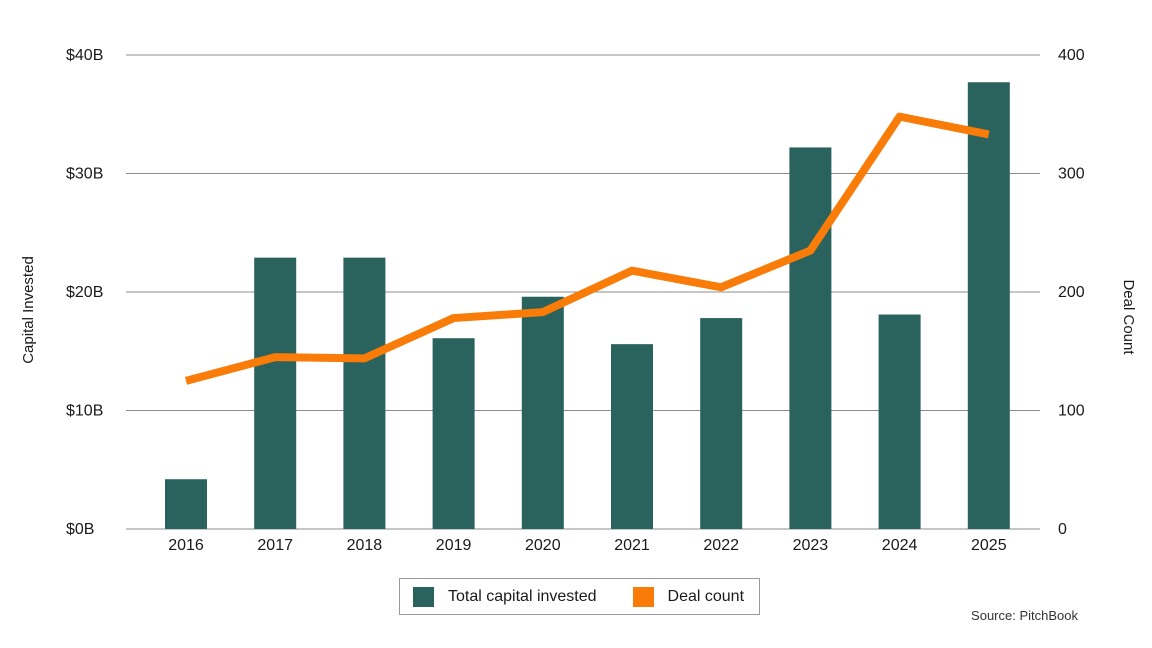  Describe the element at coordinates (84, 55) in the screenshot. I see `left-axis-tick-$40B: $40B` at that location.